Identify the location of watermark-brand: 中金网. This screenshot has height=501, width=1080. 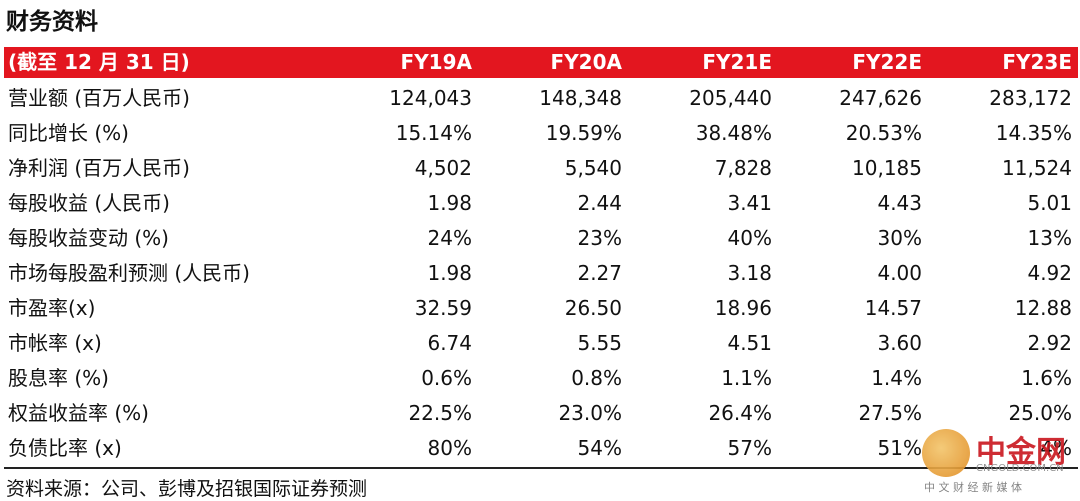
(1021, 452).